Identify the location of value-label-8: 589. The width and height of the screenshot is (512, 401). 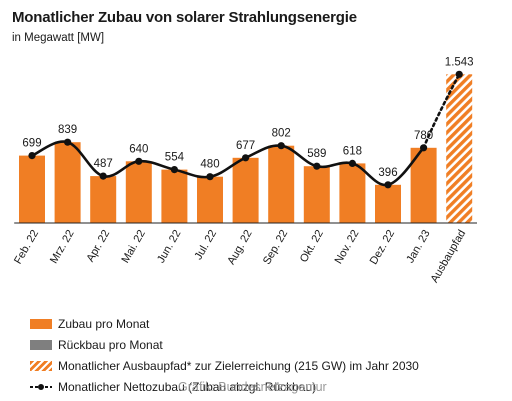
(316, 154).